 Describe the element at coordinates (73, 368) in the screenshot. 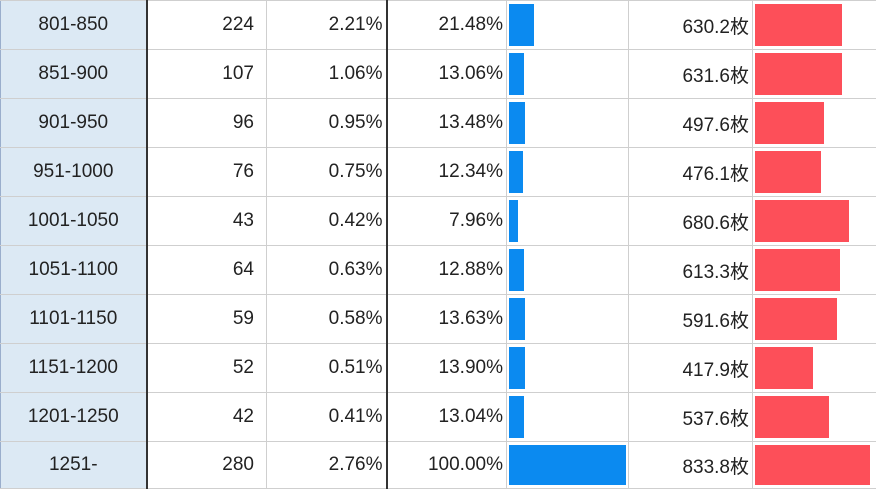

I see `range-cell: 1151-1200` at that location.